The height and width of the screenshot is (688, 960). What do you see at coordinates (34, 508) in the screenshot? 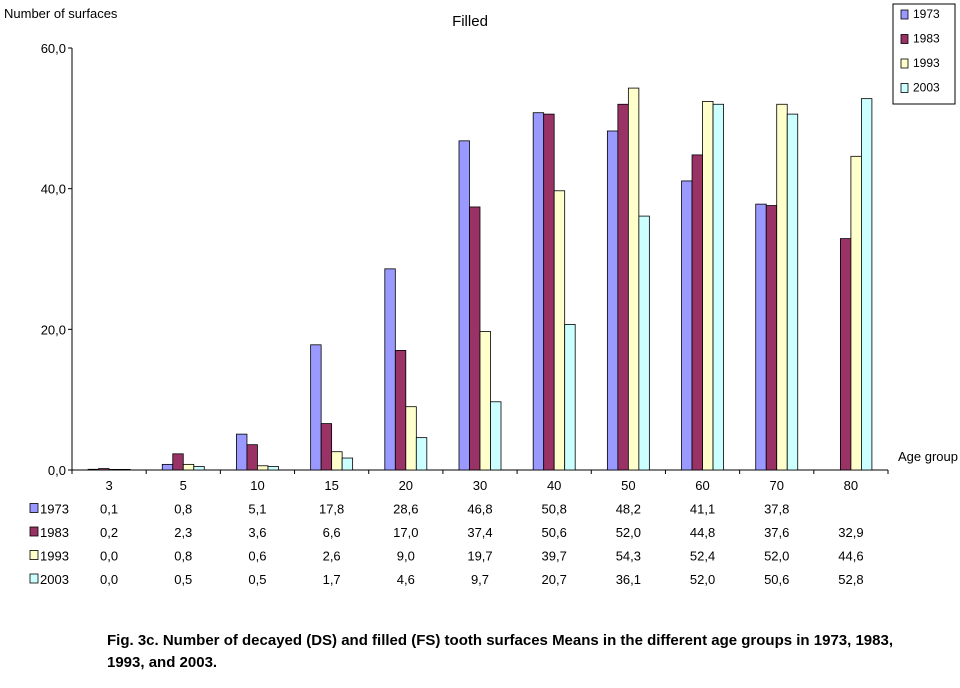
I see `table-key-1973` at bounding box center [34, 508].